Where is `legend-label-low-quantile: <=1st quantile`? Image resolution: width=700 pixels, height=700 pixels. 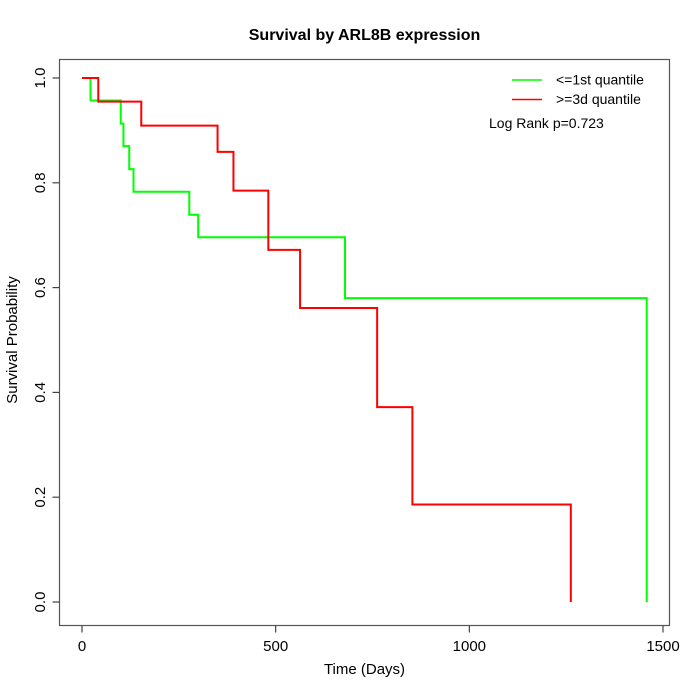
legend-label-low-quantile: <=1st quantile is located at coordinates (600, 80).